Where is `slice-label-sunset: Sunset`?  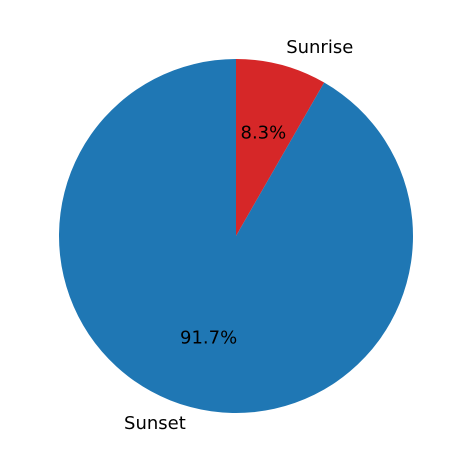
slice-label-sunset: Sunset is located at coordinates (155, 423).